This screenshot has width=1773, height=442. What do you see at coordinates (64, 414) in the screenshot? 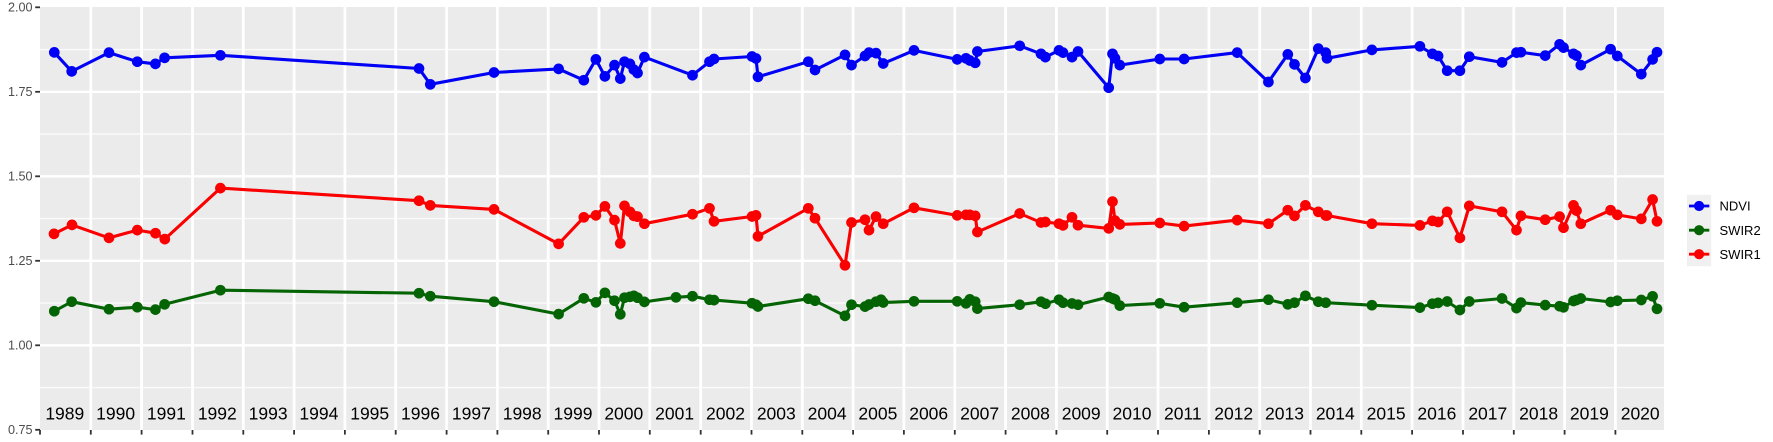
I see `svg-text: 1989` at bounding box center [64, 414].